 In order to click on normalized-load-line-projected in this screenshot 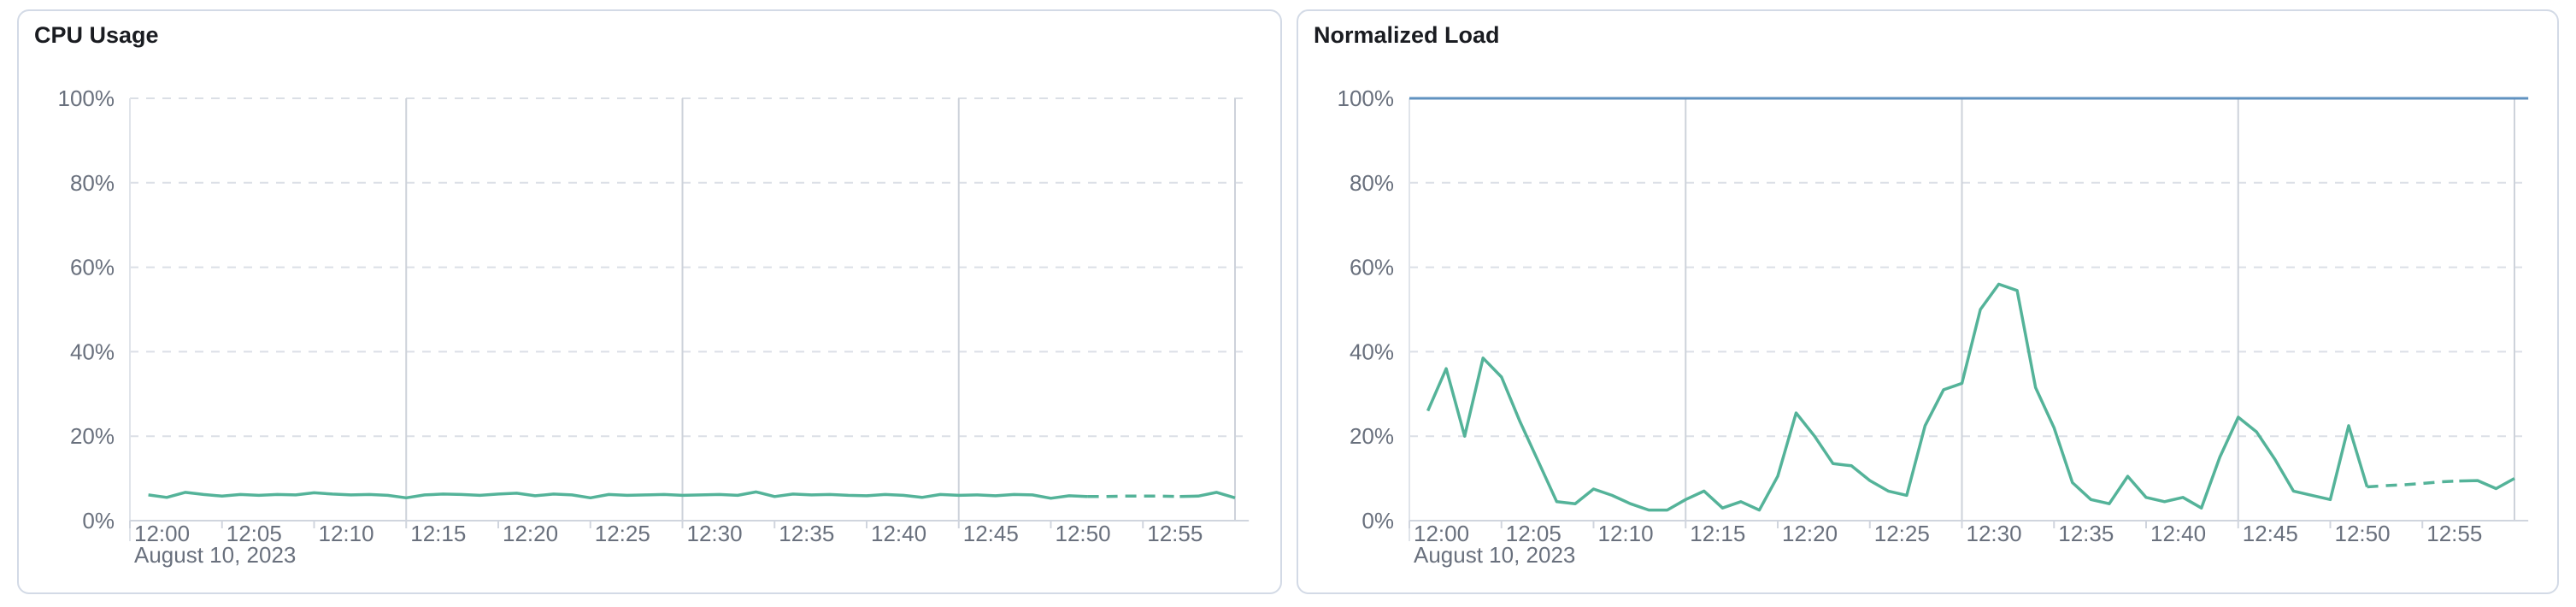, I will do `click(2413, 484)`.